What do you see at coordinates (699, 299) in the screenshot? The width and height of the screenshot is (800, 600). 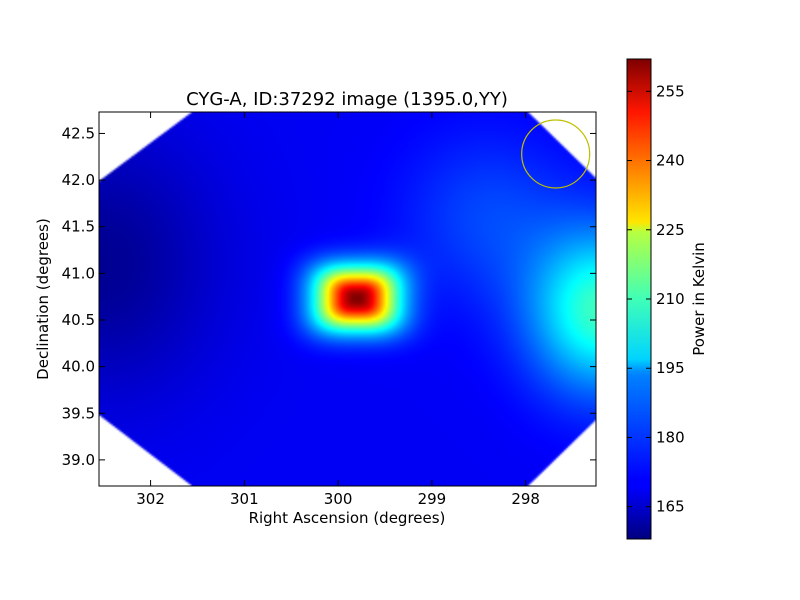 I see `colorbar-label: Power in Kelvin` at bounding box center [699, 299].